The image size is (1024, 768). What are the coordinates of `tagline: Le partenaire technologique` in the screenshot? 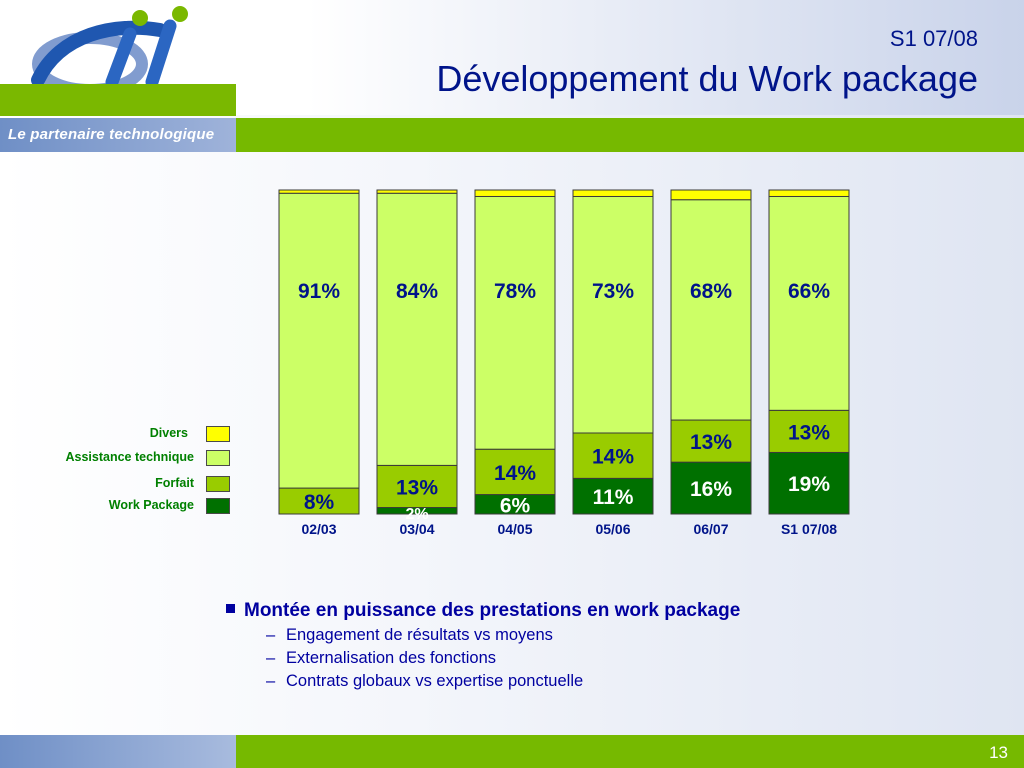 It's located at (111, 134).